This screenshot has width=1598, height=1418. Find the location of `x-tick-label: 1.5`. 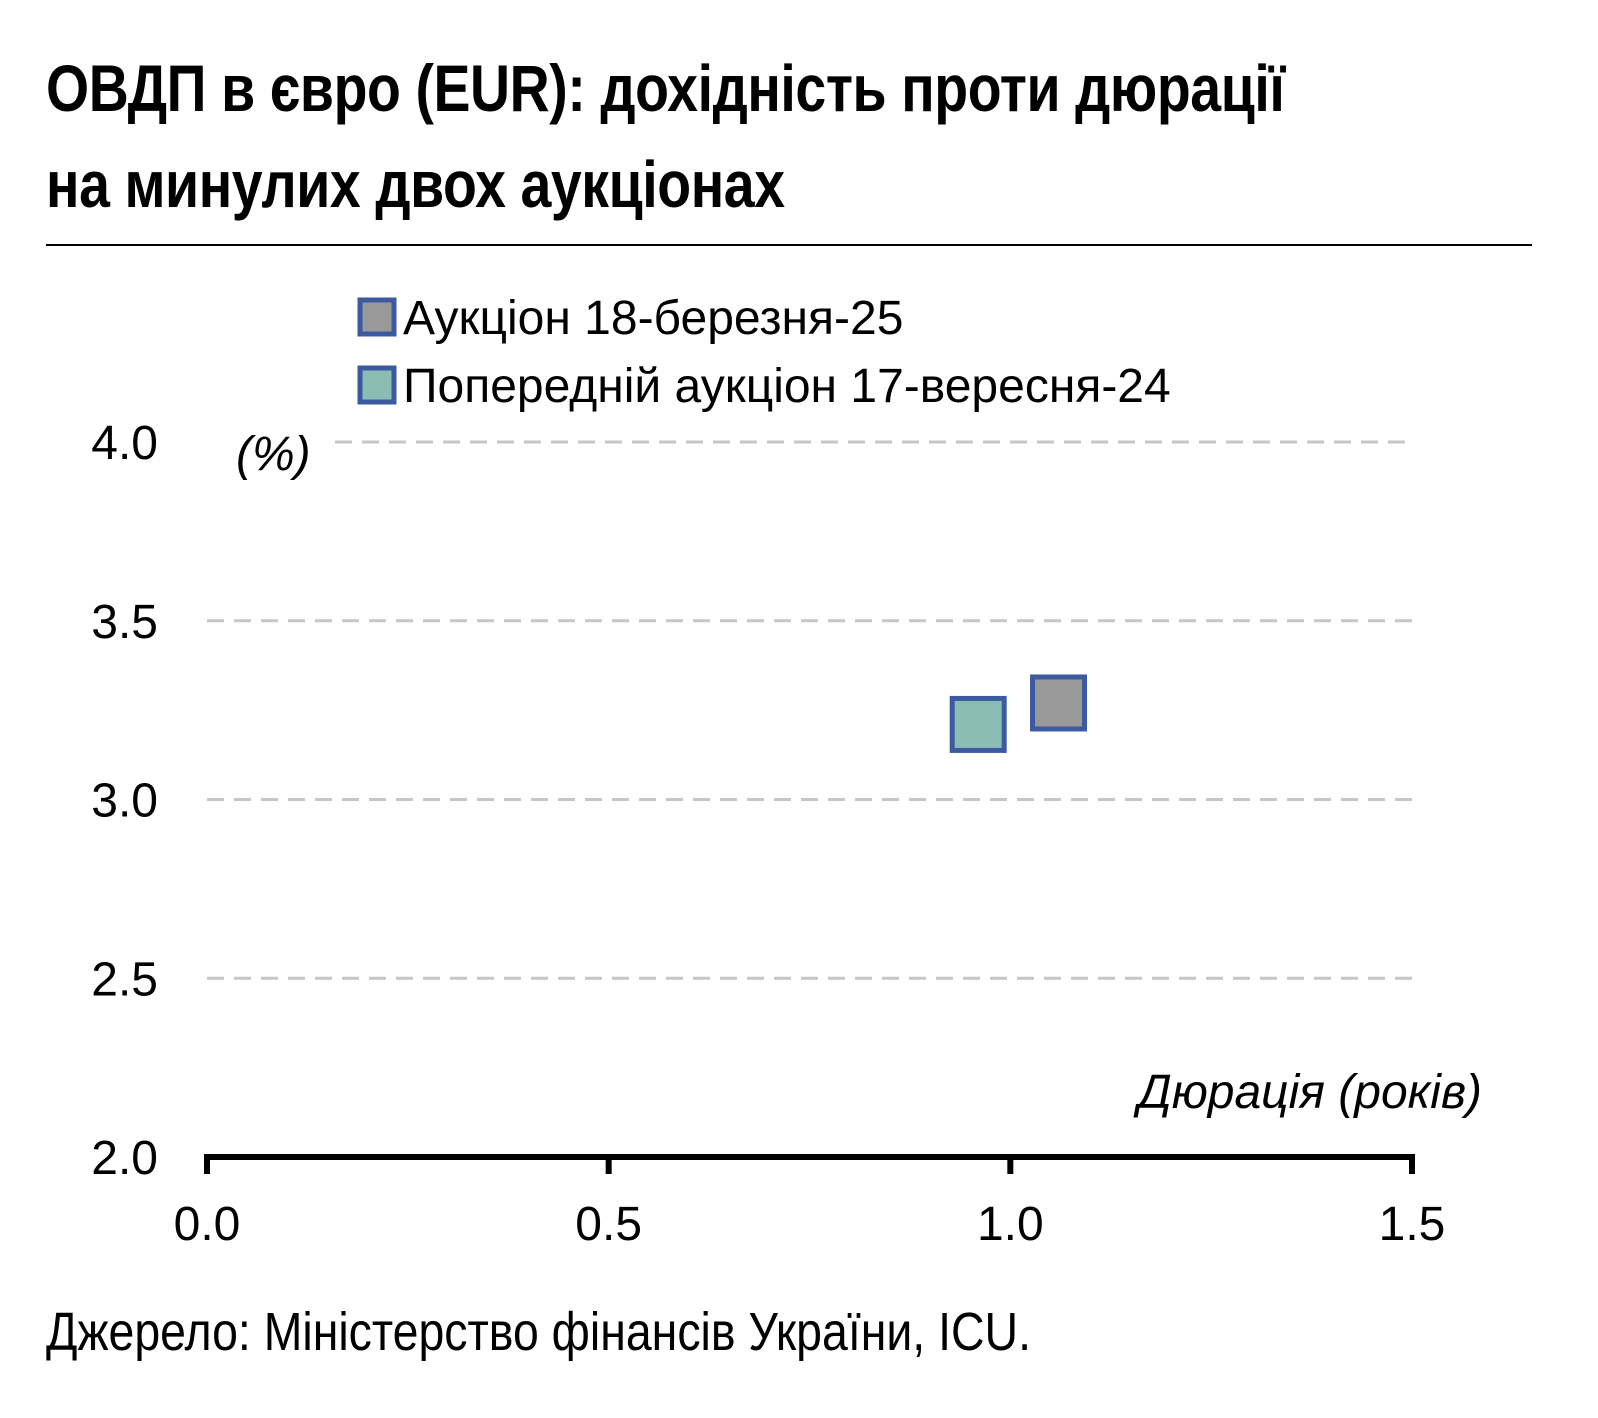

x-tick-label: 1.5 is located at coordinates (1412, 1224).